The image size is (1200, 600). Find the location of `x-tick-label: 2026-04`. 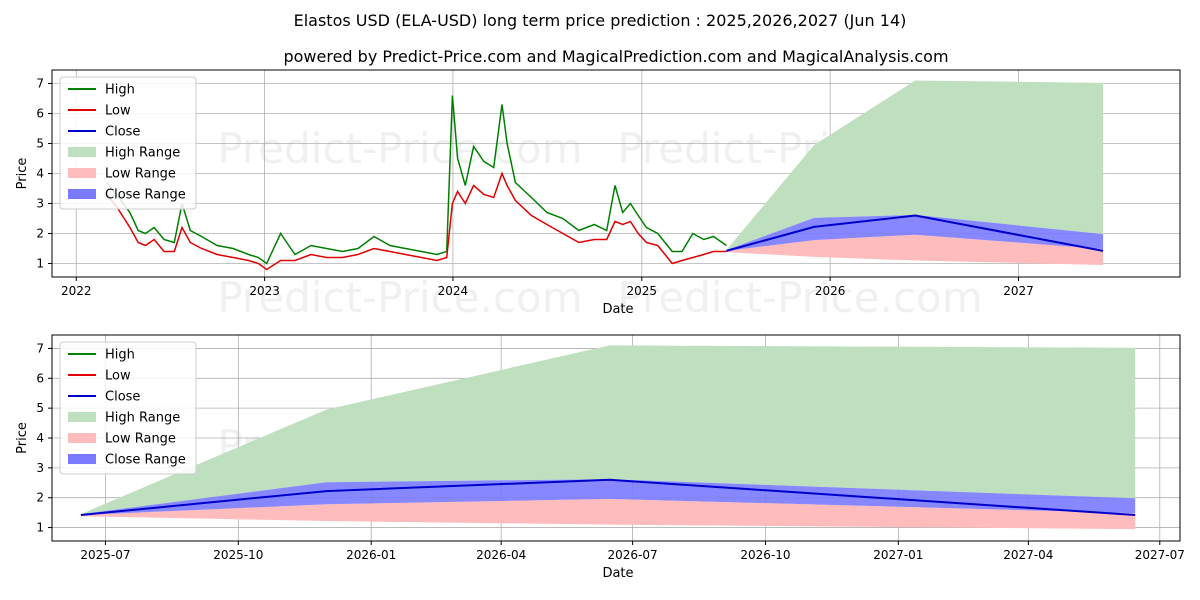

x-tick-label: 2026-04 is located at coordinates (501, 555).